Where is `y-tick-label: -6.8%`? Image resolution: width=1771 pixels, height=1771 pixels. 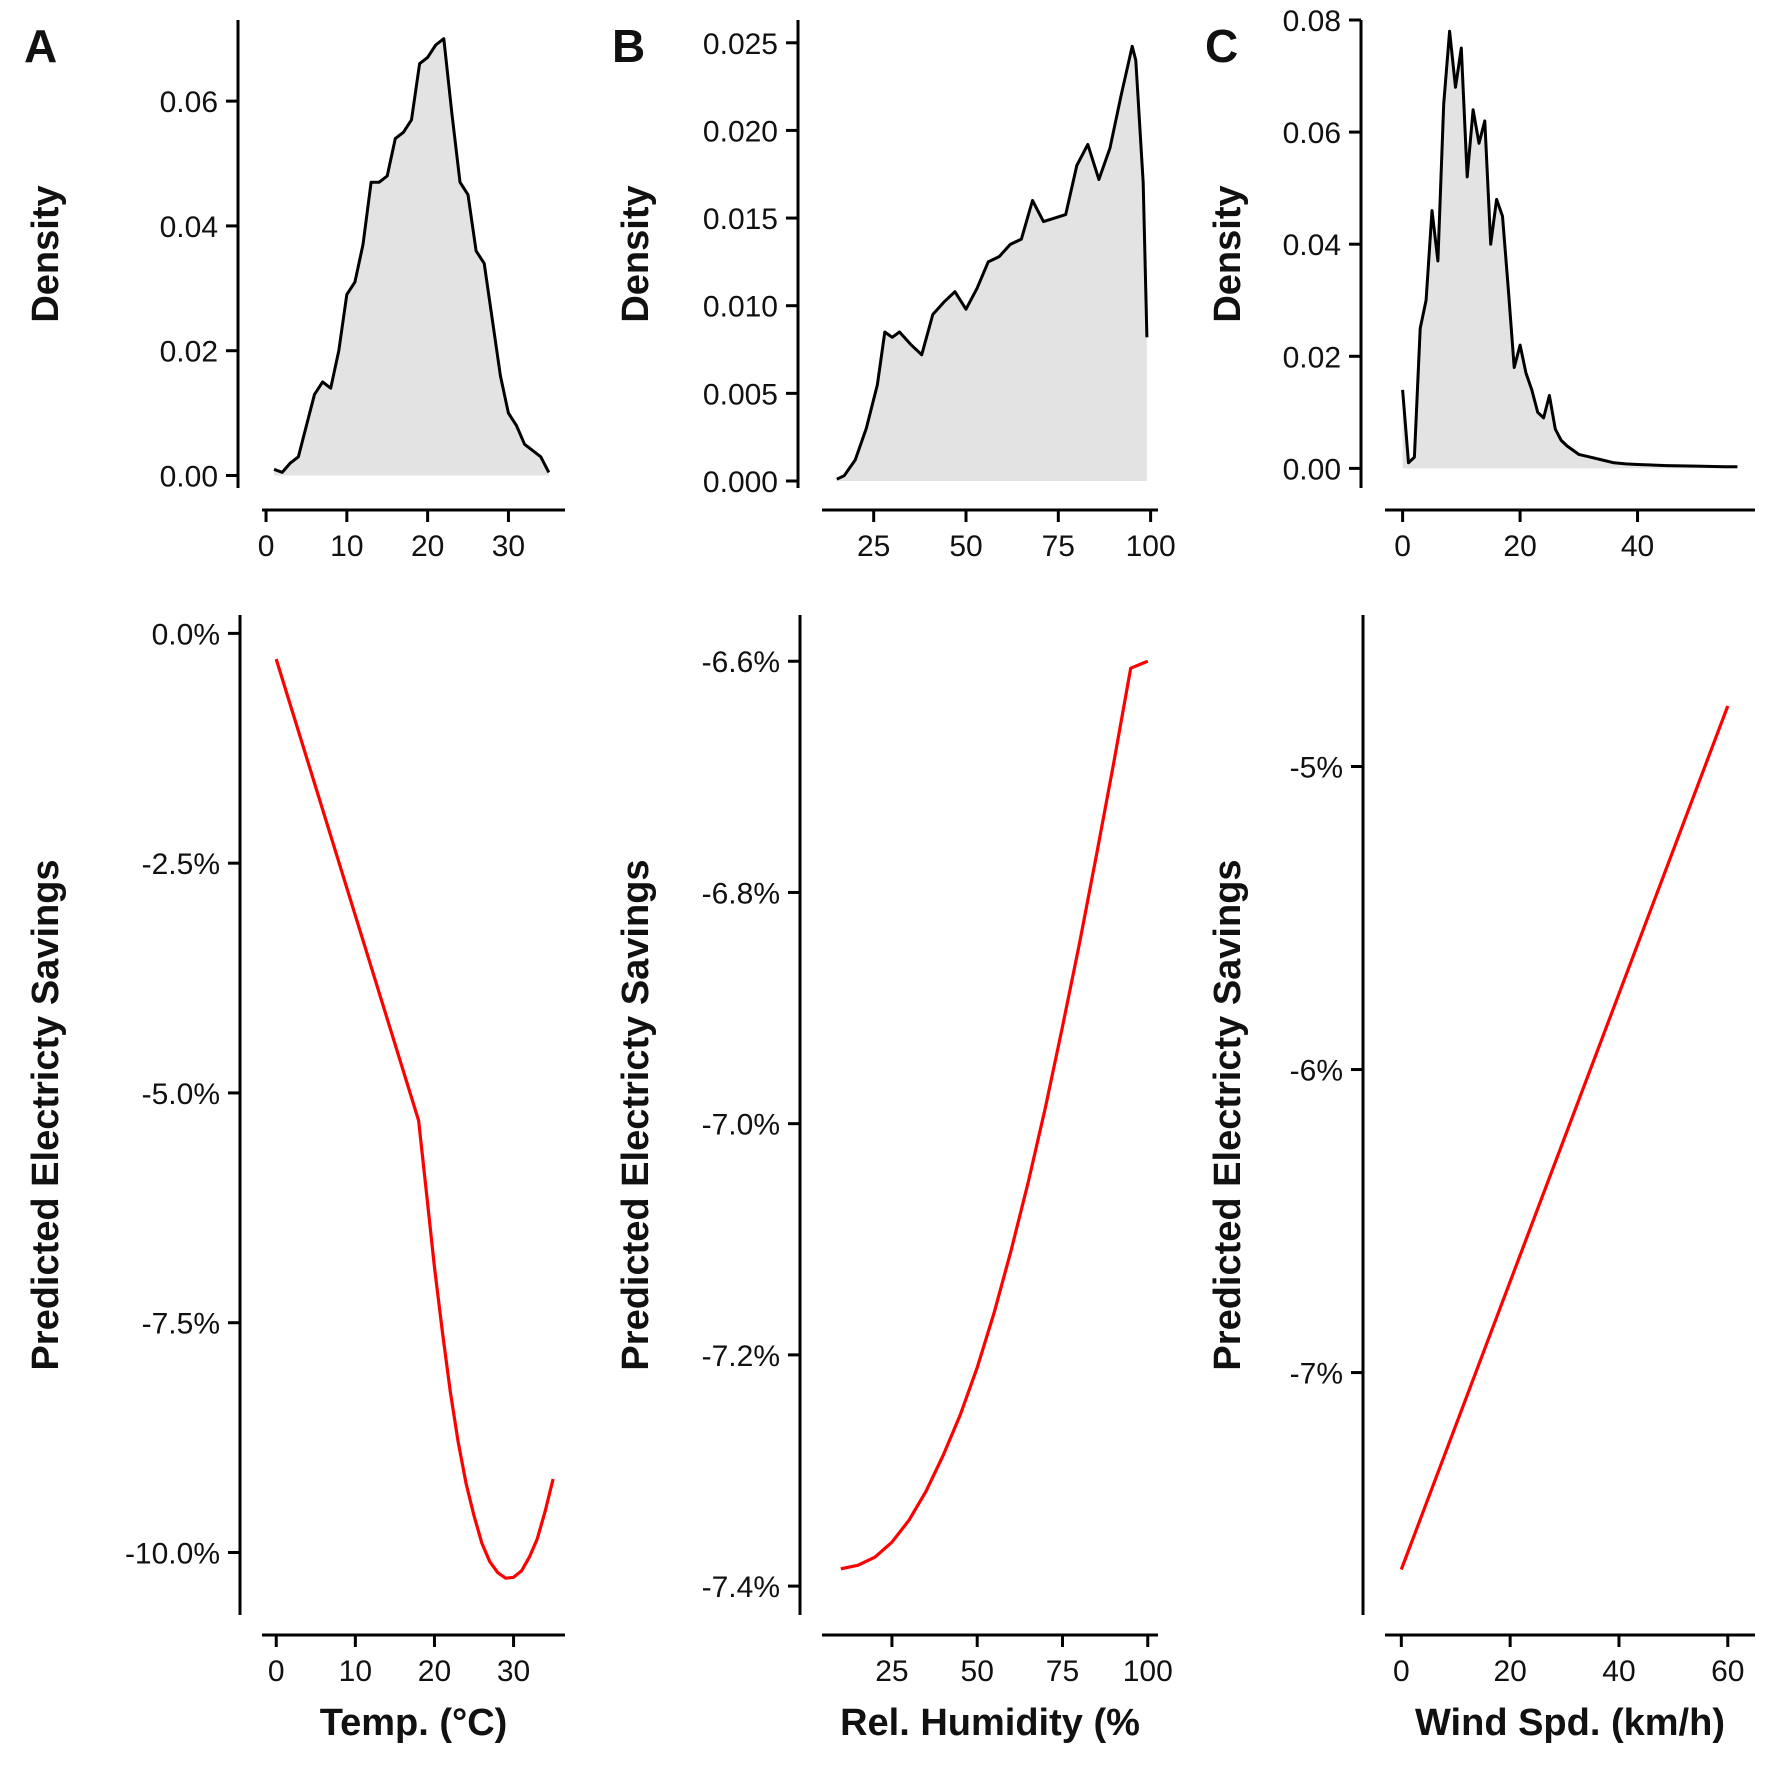
y-tick-label: -6.8% is located at coordinates (741, 893).